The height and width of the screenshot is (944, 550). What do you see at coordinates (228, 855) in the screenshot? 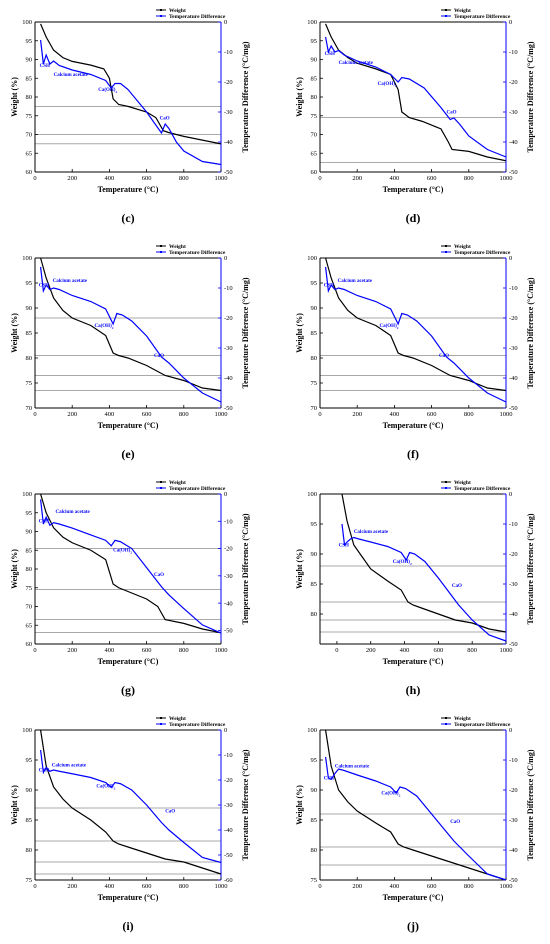
I see `y2-tick-label: -50` at bounding box center [228, 855].